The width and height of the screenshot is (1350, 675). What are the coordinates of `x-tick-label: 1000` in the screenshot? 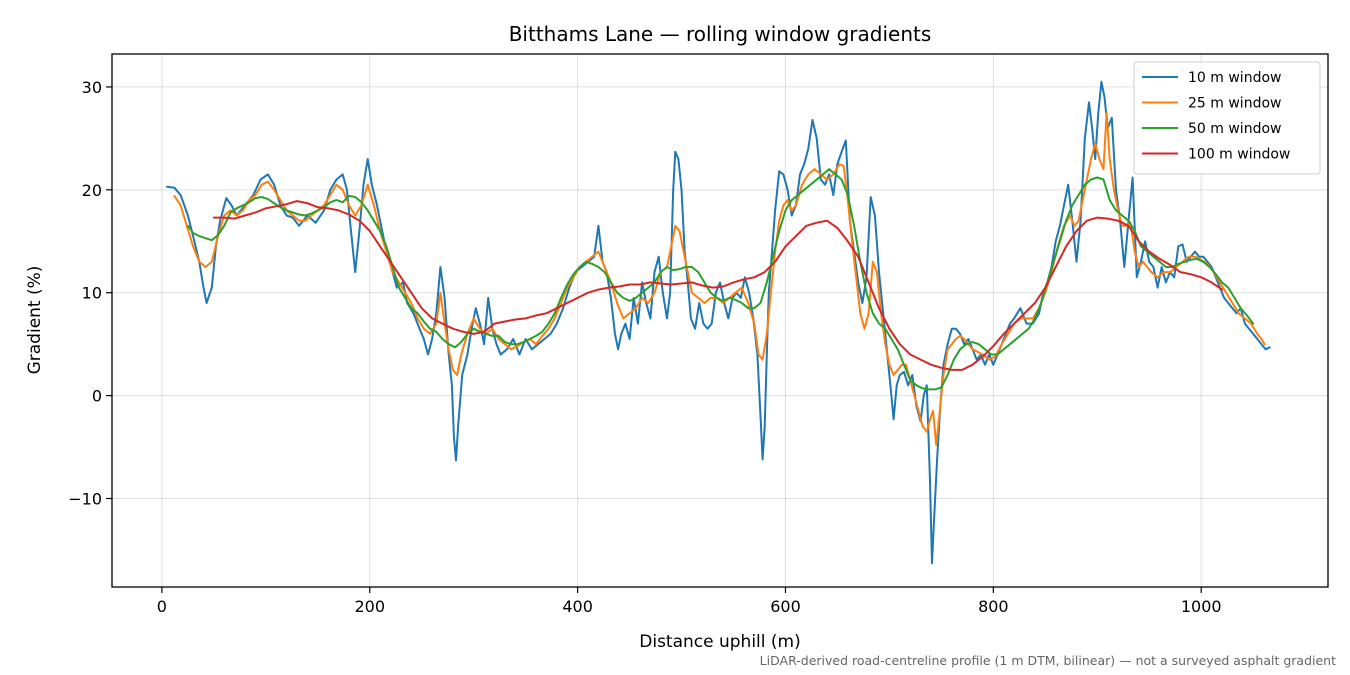 It's located at (1201, 606).